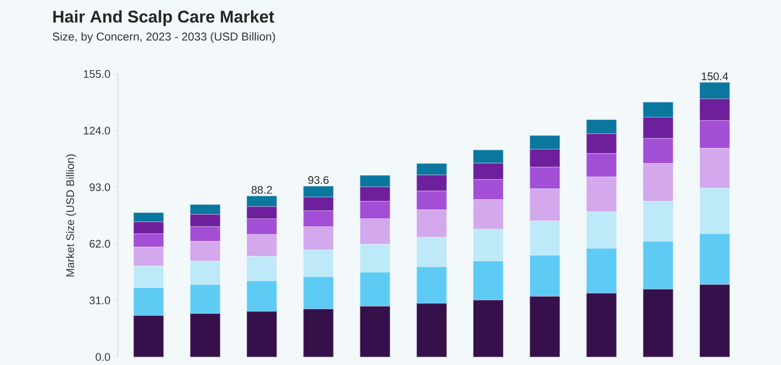 The image size is (781, 365). I want to click on total-label: 150.4, so click(715, 76).